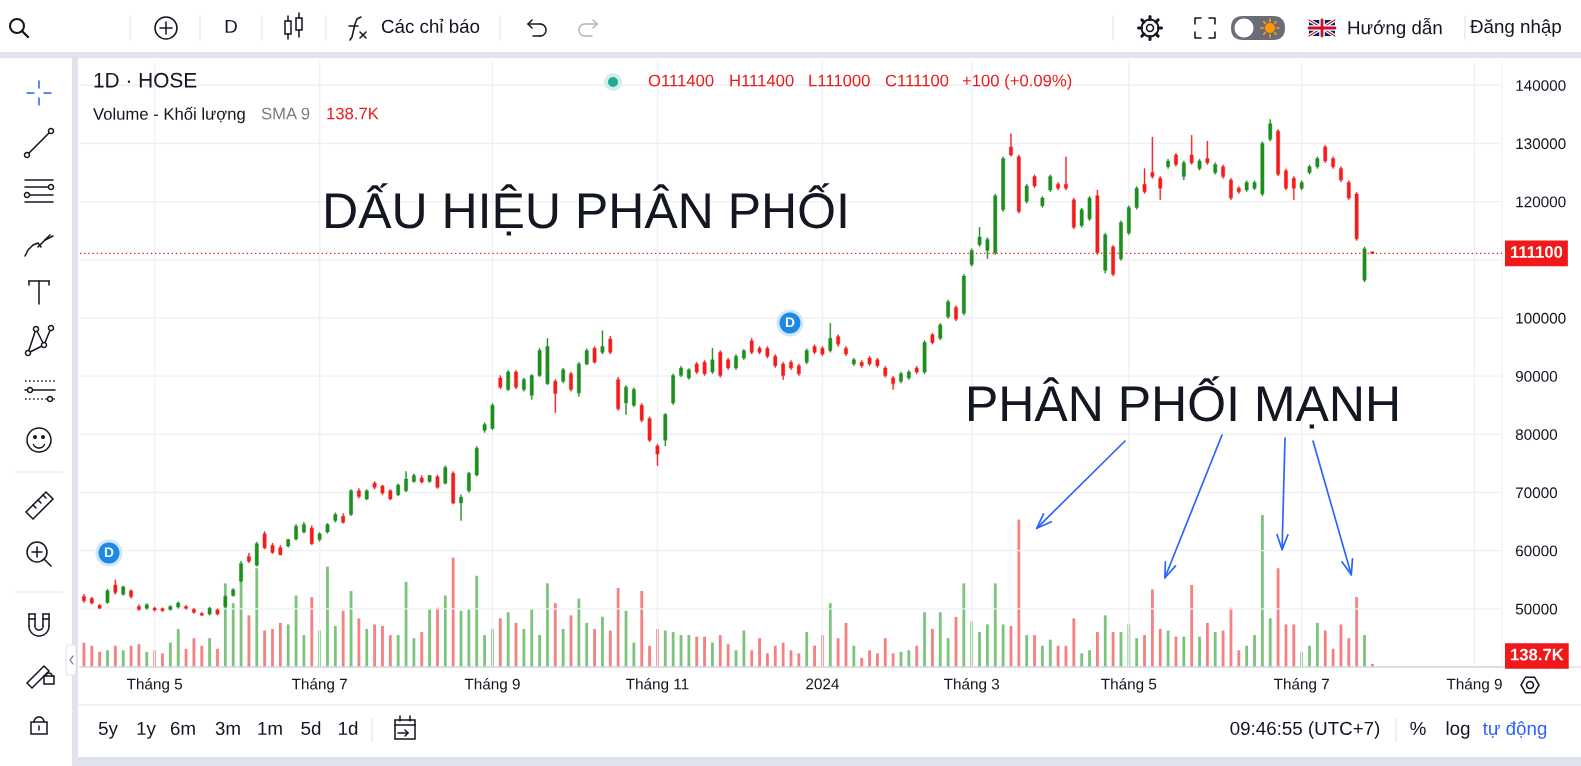 This screenshot has width=1581, height=766. I want to click on text: 138.7K, so click(1537, 654).